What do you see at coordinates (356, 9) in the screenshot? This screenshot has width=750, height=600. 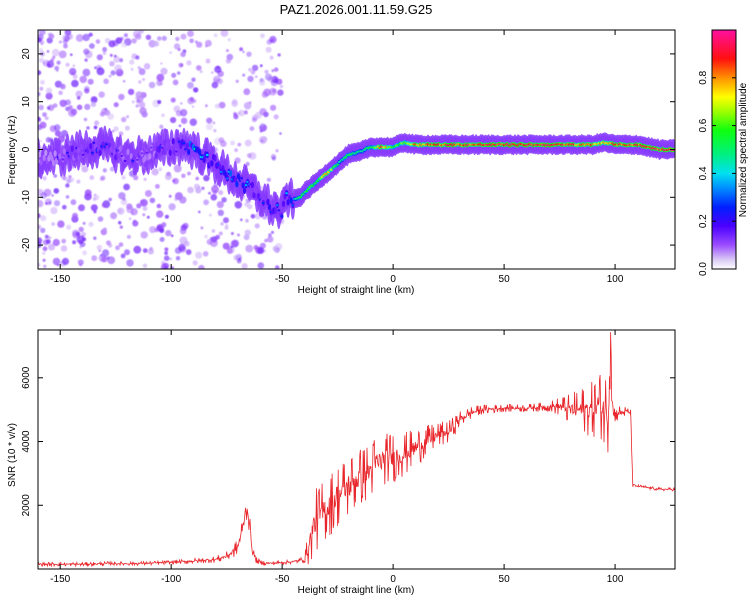 I see `figure-title: PAZ1.2026.001.11.59.G25` at bounding box center [356, 9].